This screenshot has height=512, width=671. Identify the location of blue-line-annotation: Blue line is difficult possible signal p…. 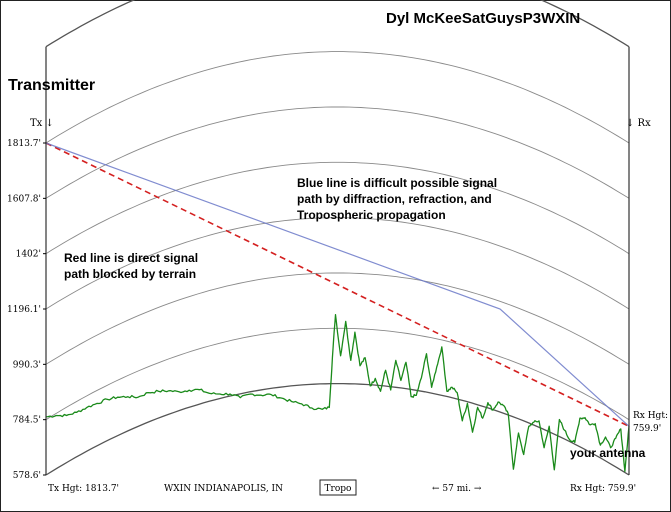
(397, 199).